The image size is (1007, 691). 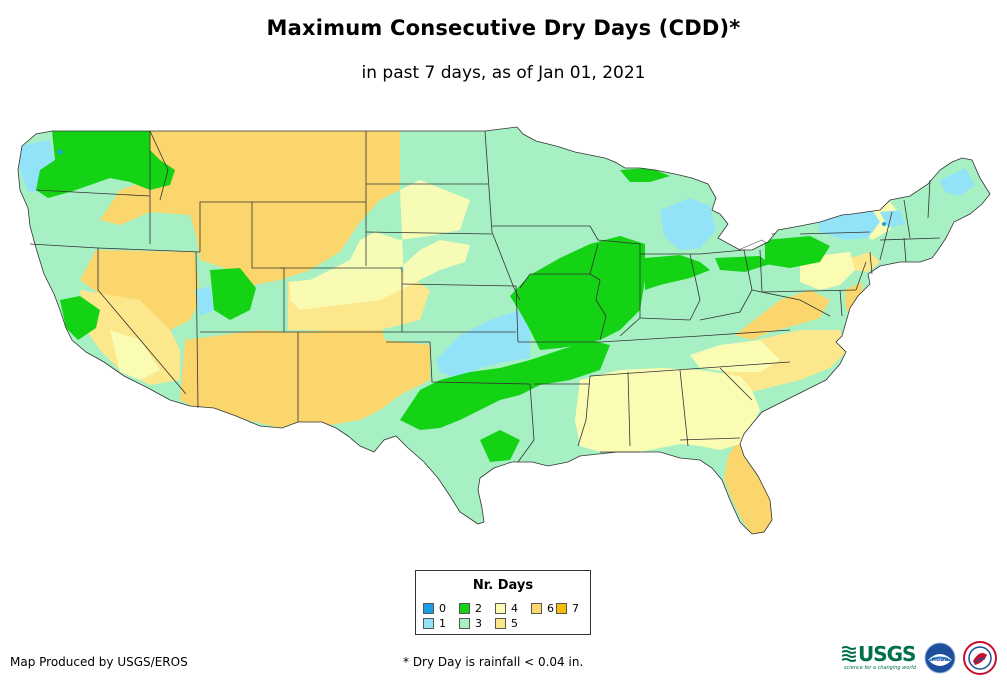 I want to click on noaa-logo: noaa, so click(x=940, y=658).